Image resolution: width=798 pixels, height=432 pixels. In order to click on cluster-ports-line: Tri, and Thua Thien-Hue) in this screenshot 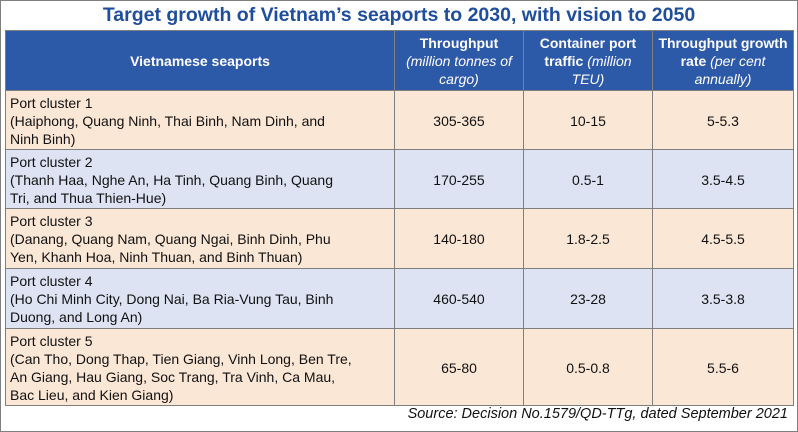, I will do `click(88, 197)`.